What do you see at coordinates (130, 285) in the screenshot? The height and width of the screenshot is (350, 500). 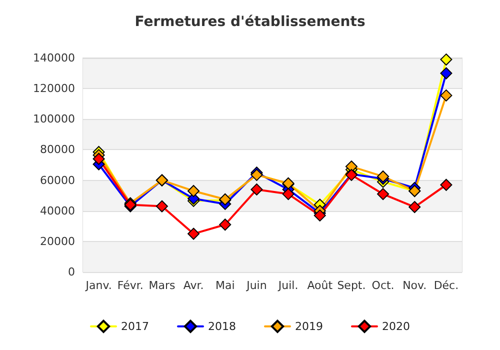 I see `x-tick-label: Févr.` at bounding box center [130, 285].